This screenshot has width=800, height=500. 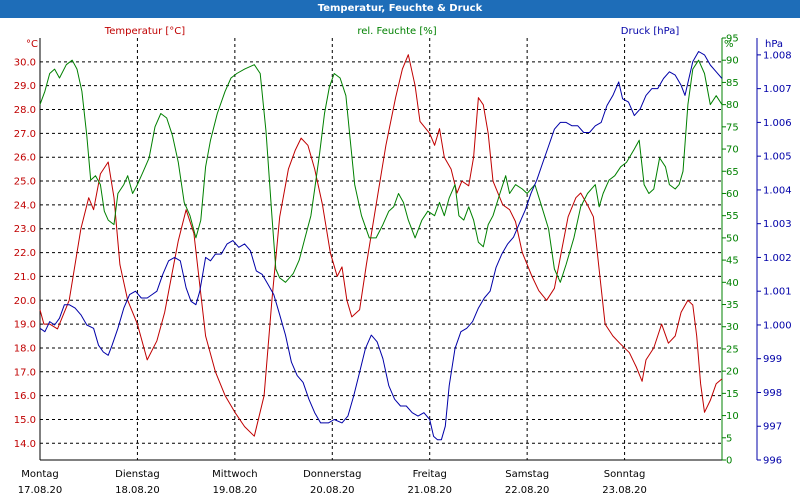 I want to click on press-tick-label: 999, so click(x=772, y=359).